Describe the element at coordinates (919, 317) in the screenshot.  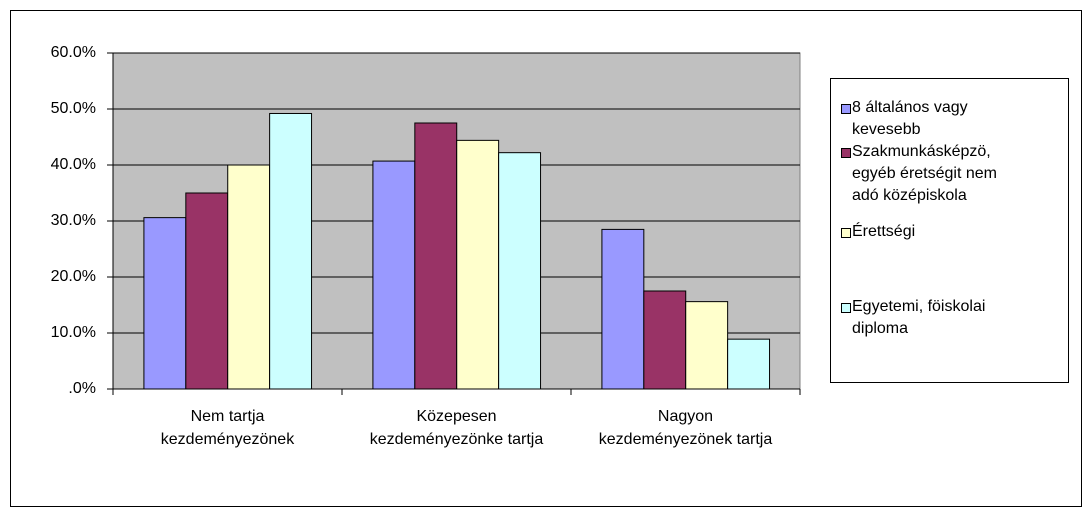
I see `legend-label: Egyetemi, föiskolai diploma` at that location.